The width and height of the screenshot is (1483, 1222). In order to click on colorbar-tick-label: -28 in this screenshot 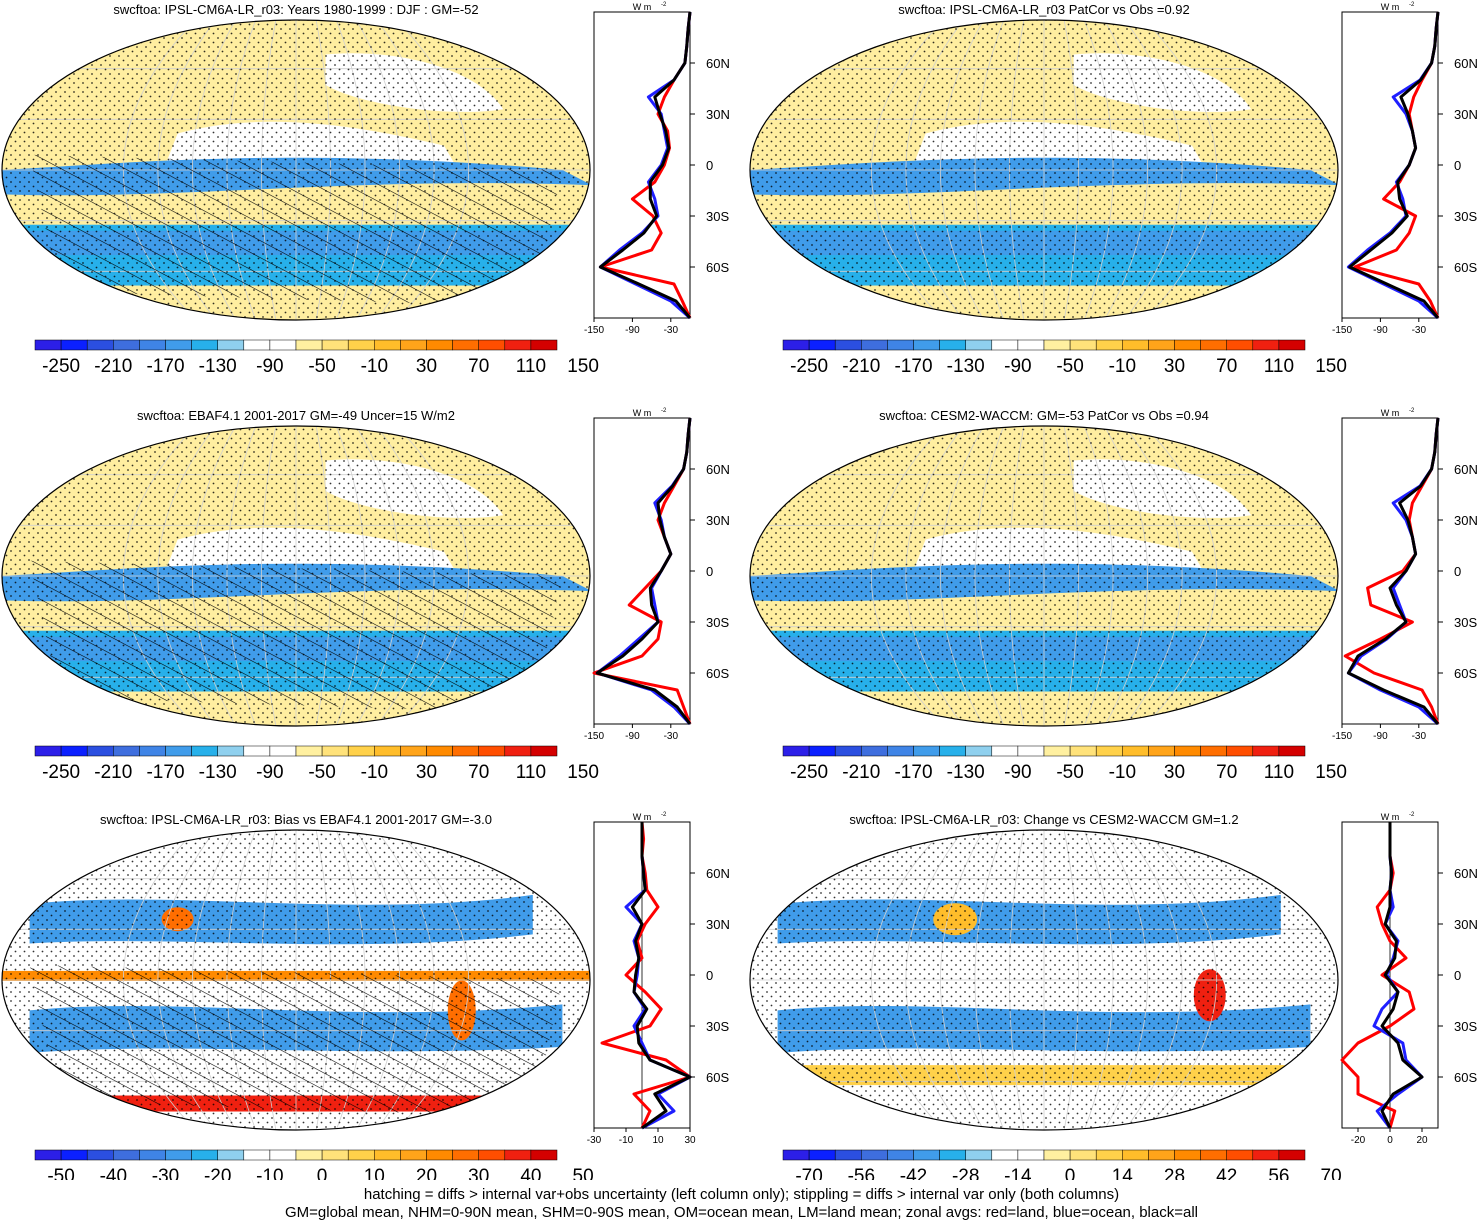, I will do `click(965, 1173)`.